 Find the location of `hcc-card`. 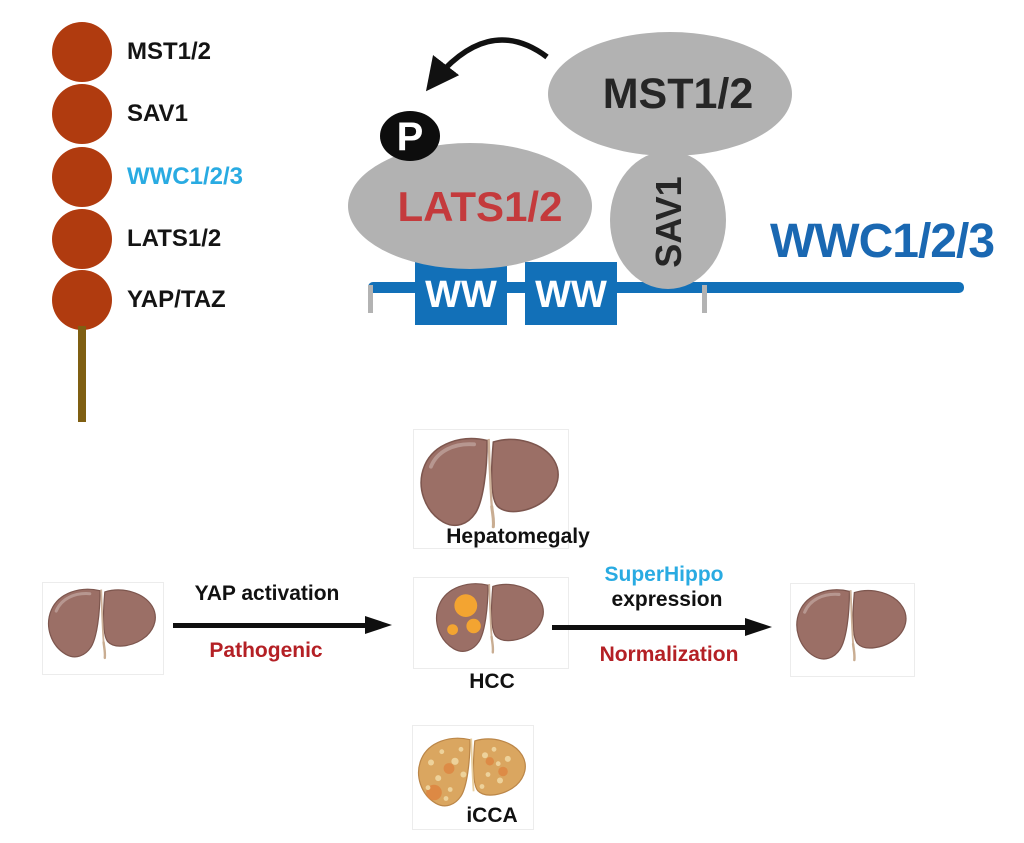

hcc-card is located at coordinates (491, 623).